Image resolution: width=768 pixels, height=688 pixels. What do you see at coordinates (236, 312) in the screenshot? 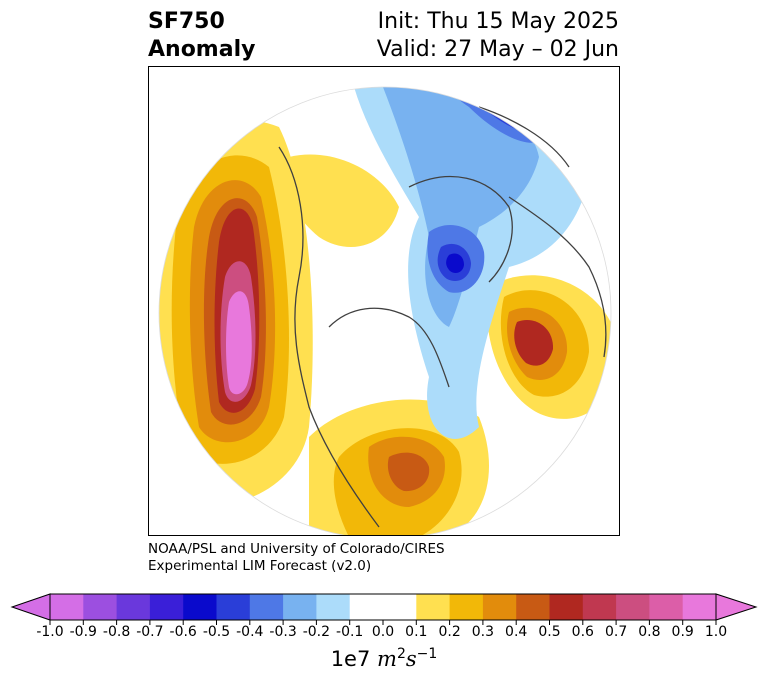
I see `pacific-ridge-anomaly` at bounding box center [236, 312].